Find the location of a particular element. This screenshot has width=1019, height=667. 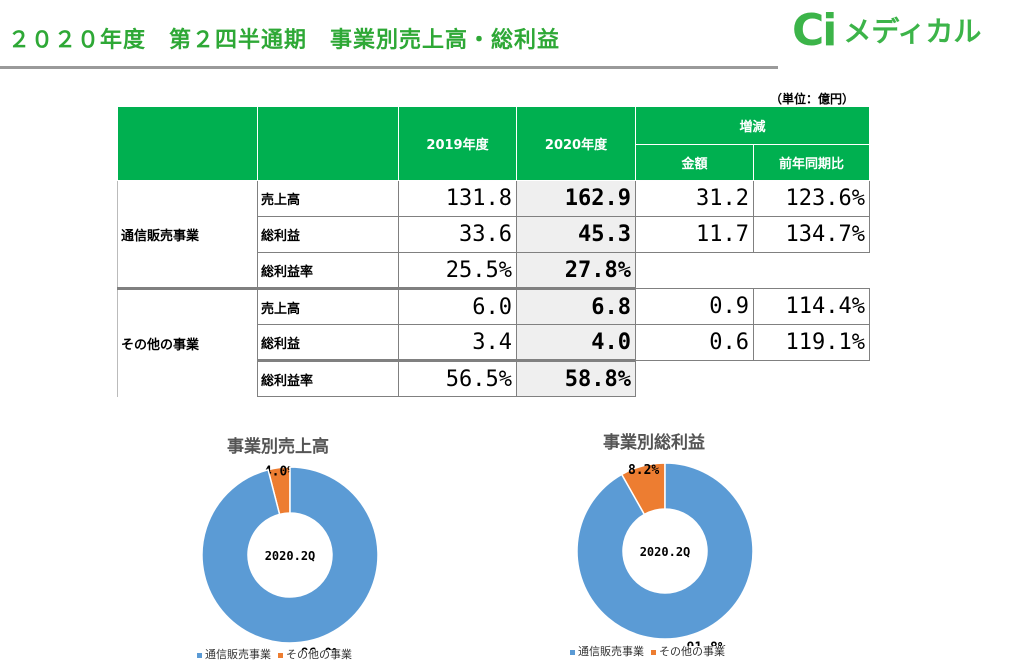

sales-donut-chart: 4.0% 96.0% 2020.2Q is located at coordinates (290, 557).